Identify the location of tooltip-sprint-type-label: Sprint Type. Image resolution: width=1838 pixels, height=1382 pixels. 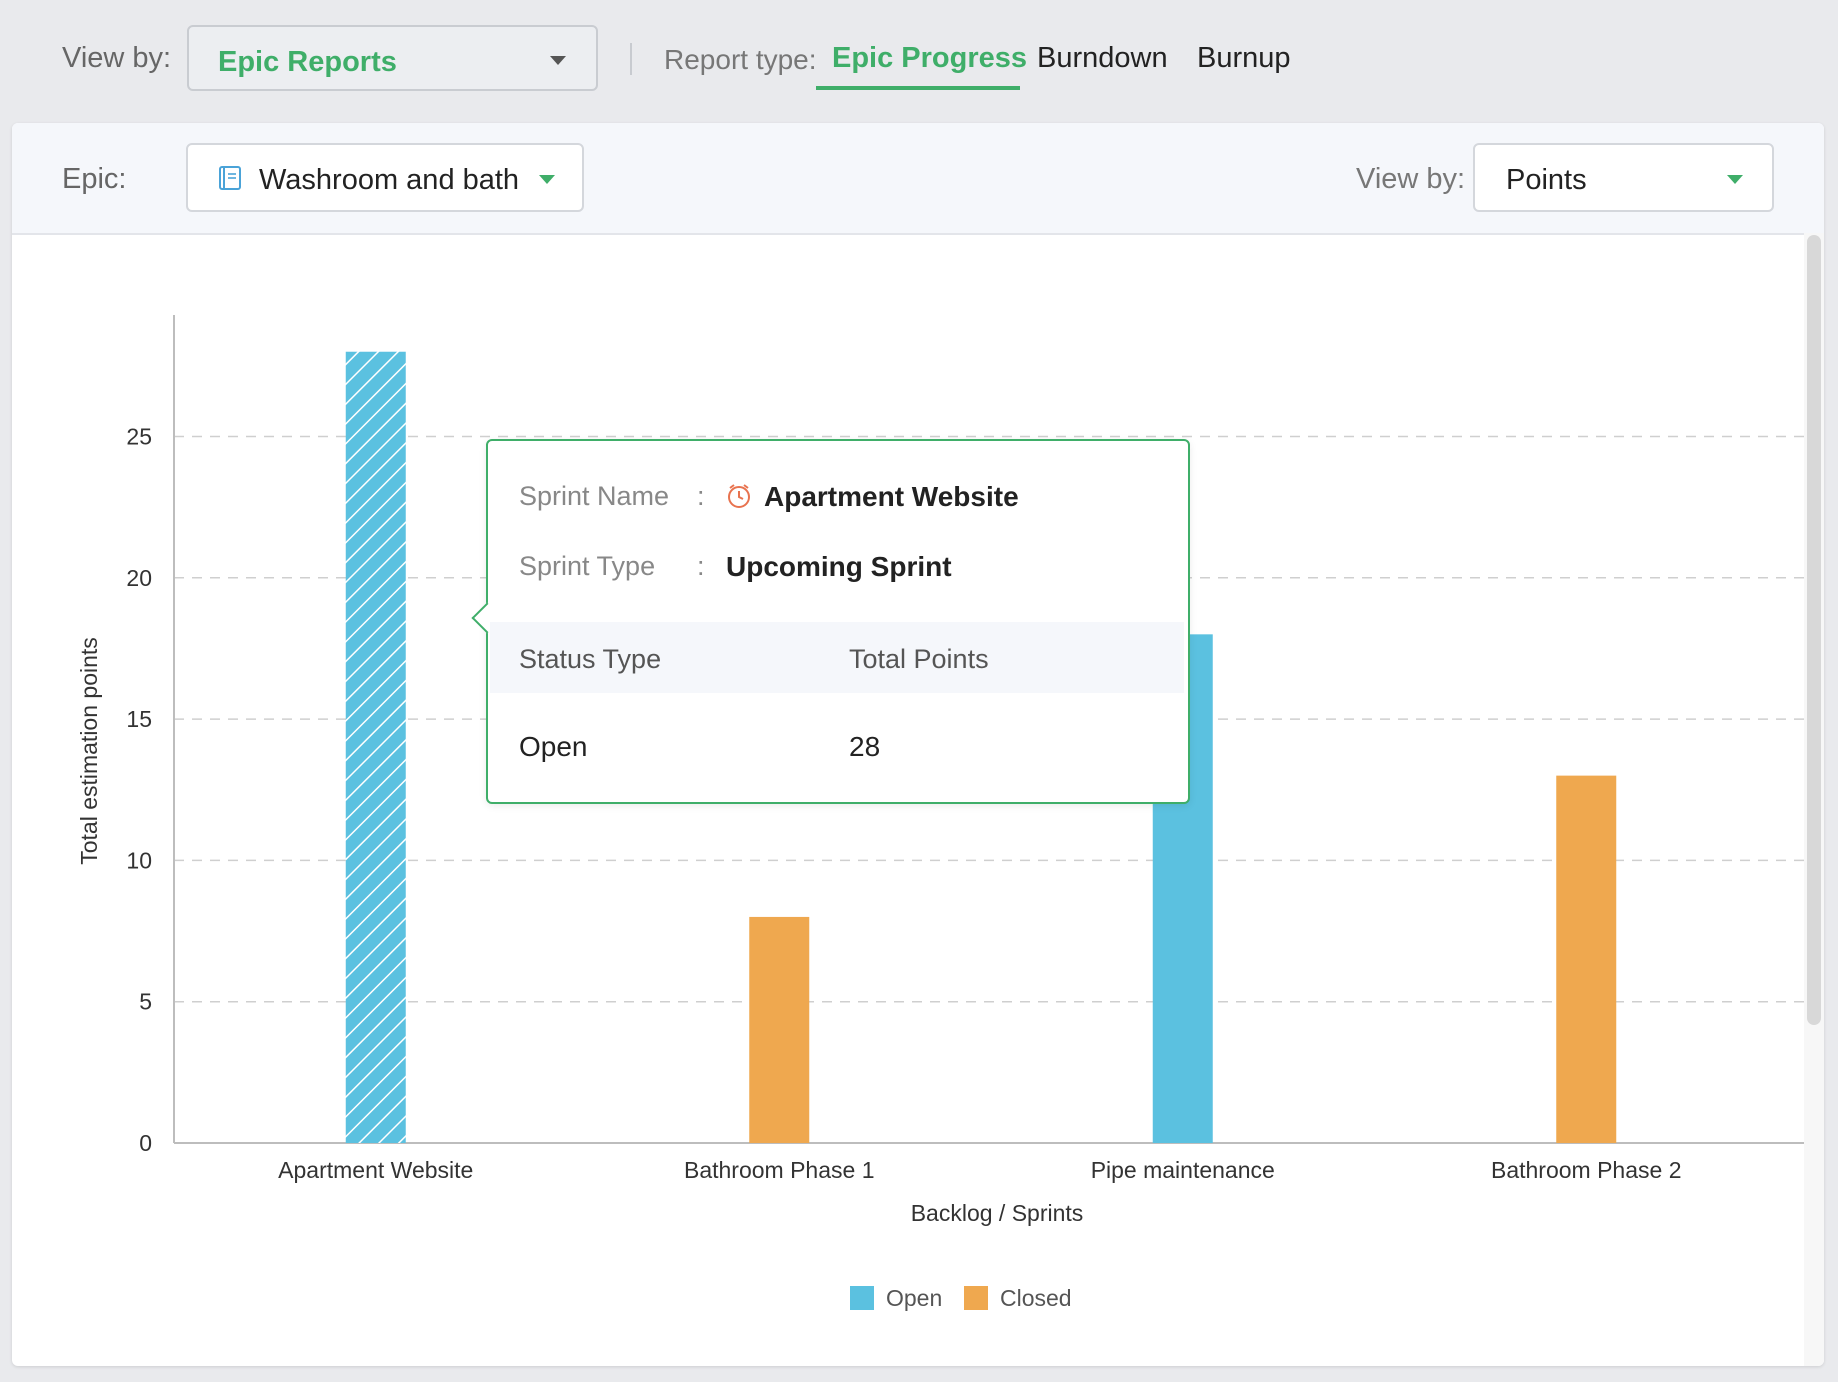
(587, 566).